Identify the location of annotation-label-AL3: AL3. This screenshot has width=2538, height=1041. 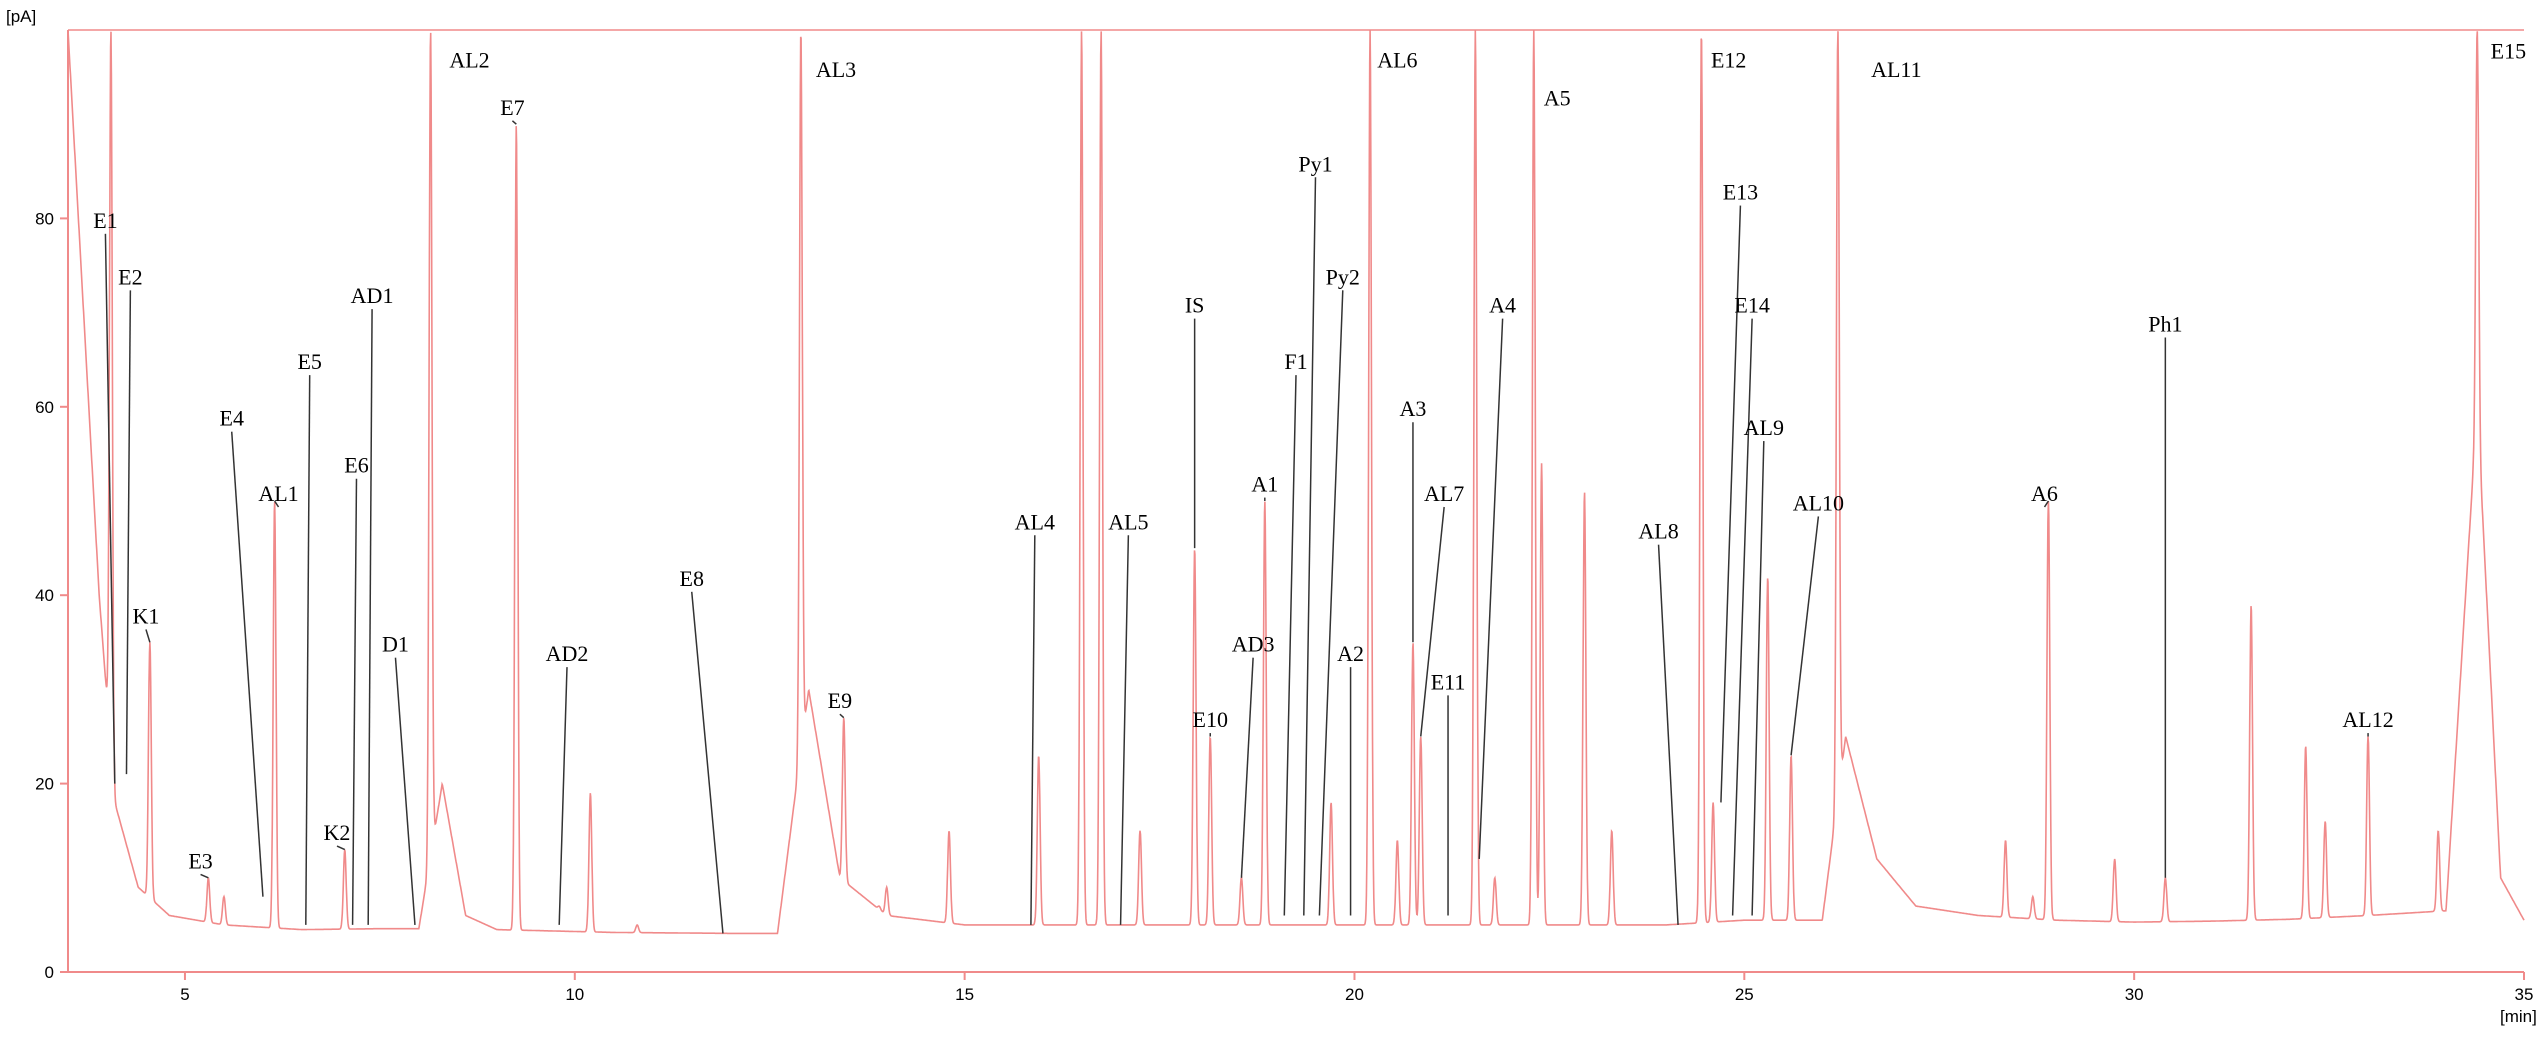
(836, 69).